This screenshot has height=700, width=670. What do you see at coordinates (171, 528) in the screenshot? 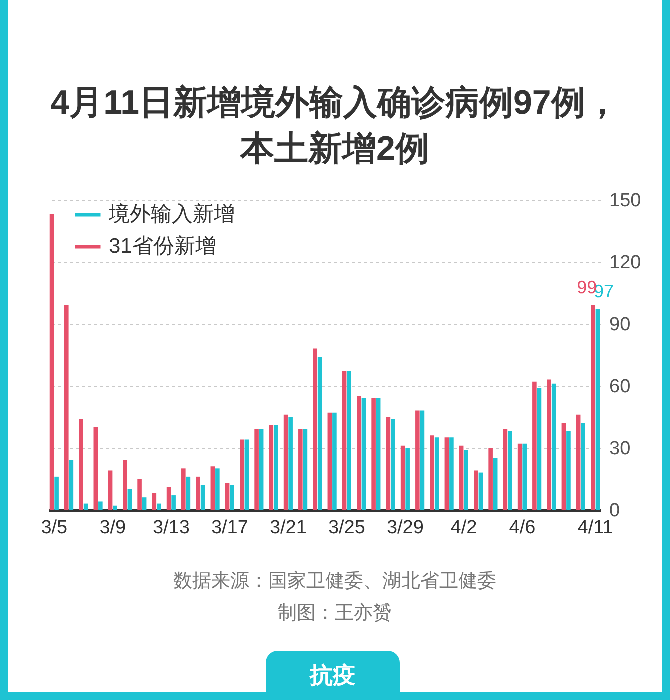
I see `x-tick-label: 3/13` at bounding box center [171, 528].